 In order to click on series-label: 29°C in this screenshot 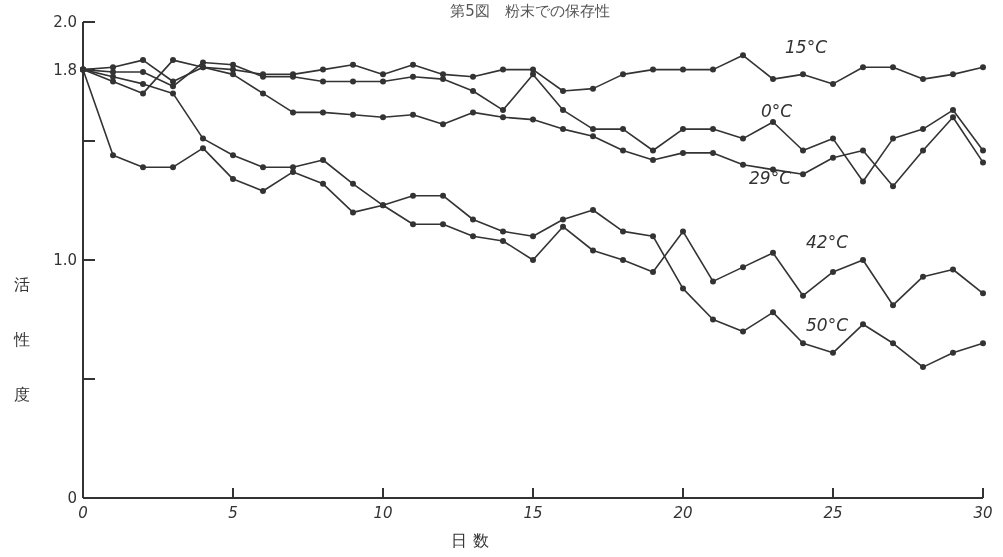, I will do `click(770, 177)`.